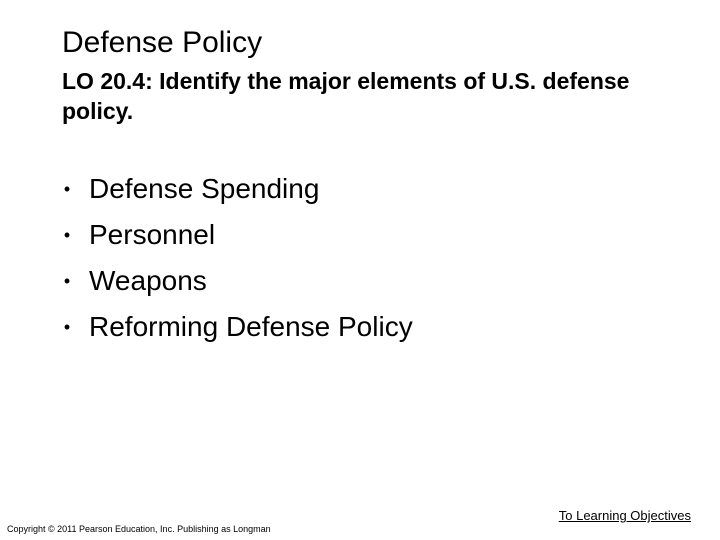  I want to click on bullet-text: Defense Spending, so click(204, 188).